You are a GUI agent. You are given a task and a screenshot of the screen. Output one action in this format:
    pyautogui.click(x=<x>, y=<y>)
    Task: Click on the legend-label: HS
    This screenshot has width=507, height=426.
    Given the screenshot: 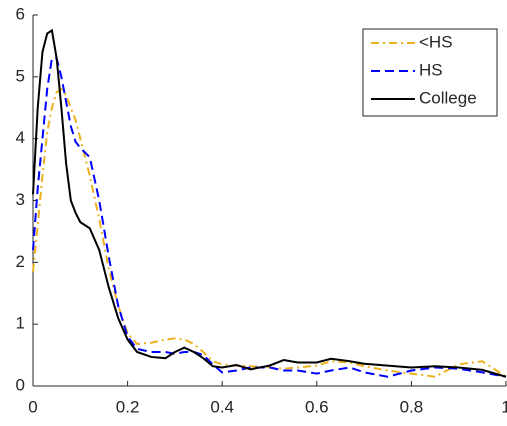 What is the action you would take?
    pyautogui.click(x=431, y=69)
    